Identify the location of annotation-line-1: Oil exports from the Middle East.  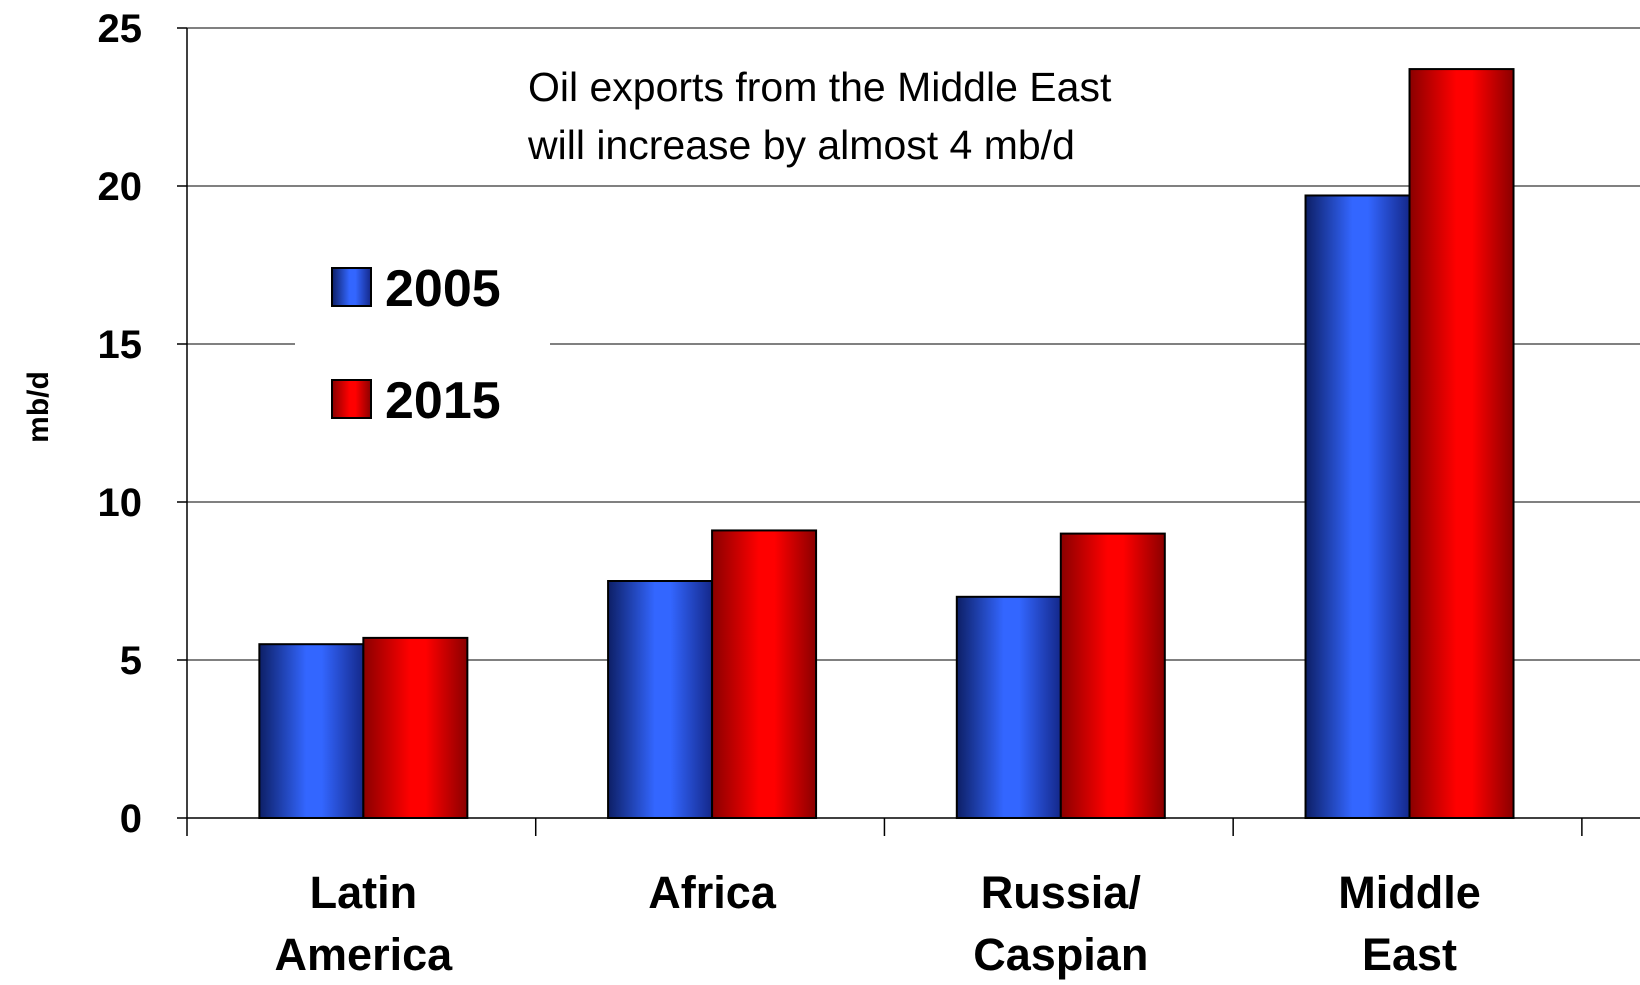
(820, 87).